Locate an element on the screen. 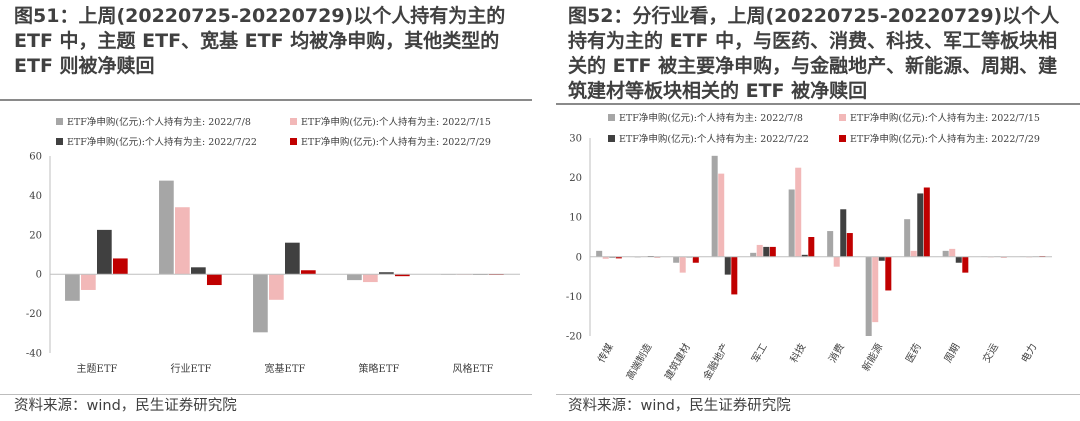  right-y-tick-label: -20 is located at coordinates (574, 337).